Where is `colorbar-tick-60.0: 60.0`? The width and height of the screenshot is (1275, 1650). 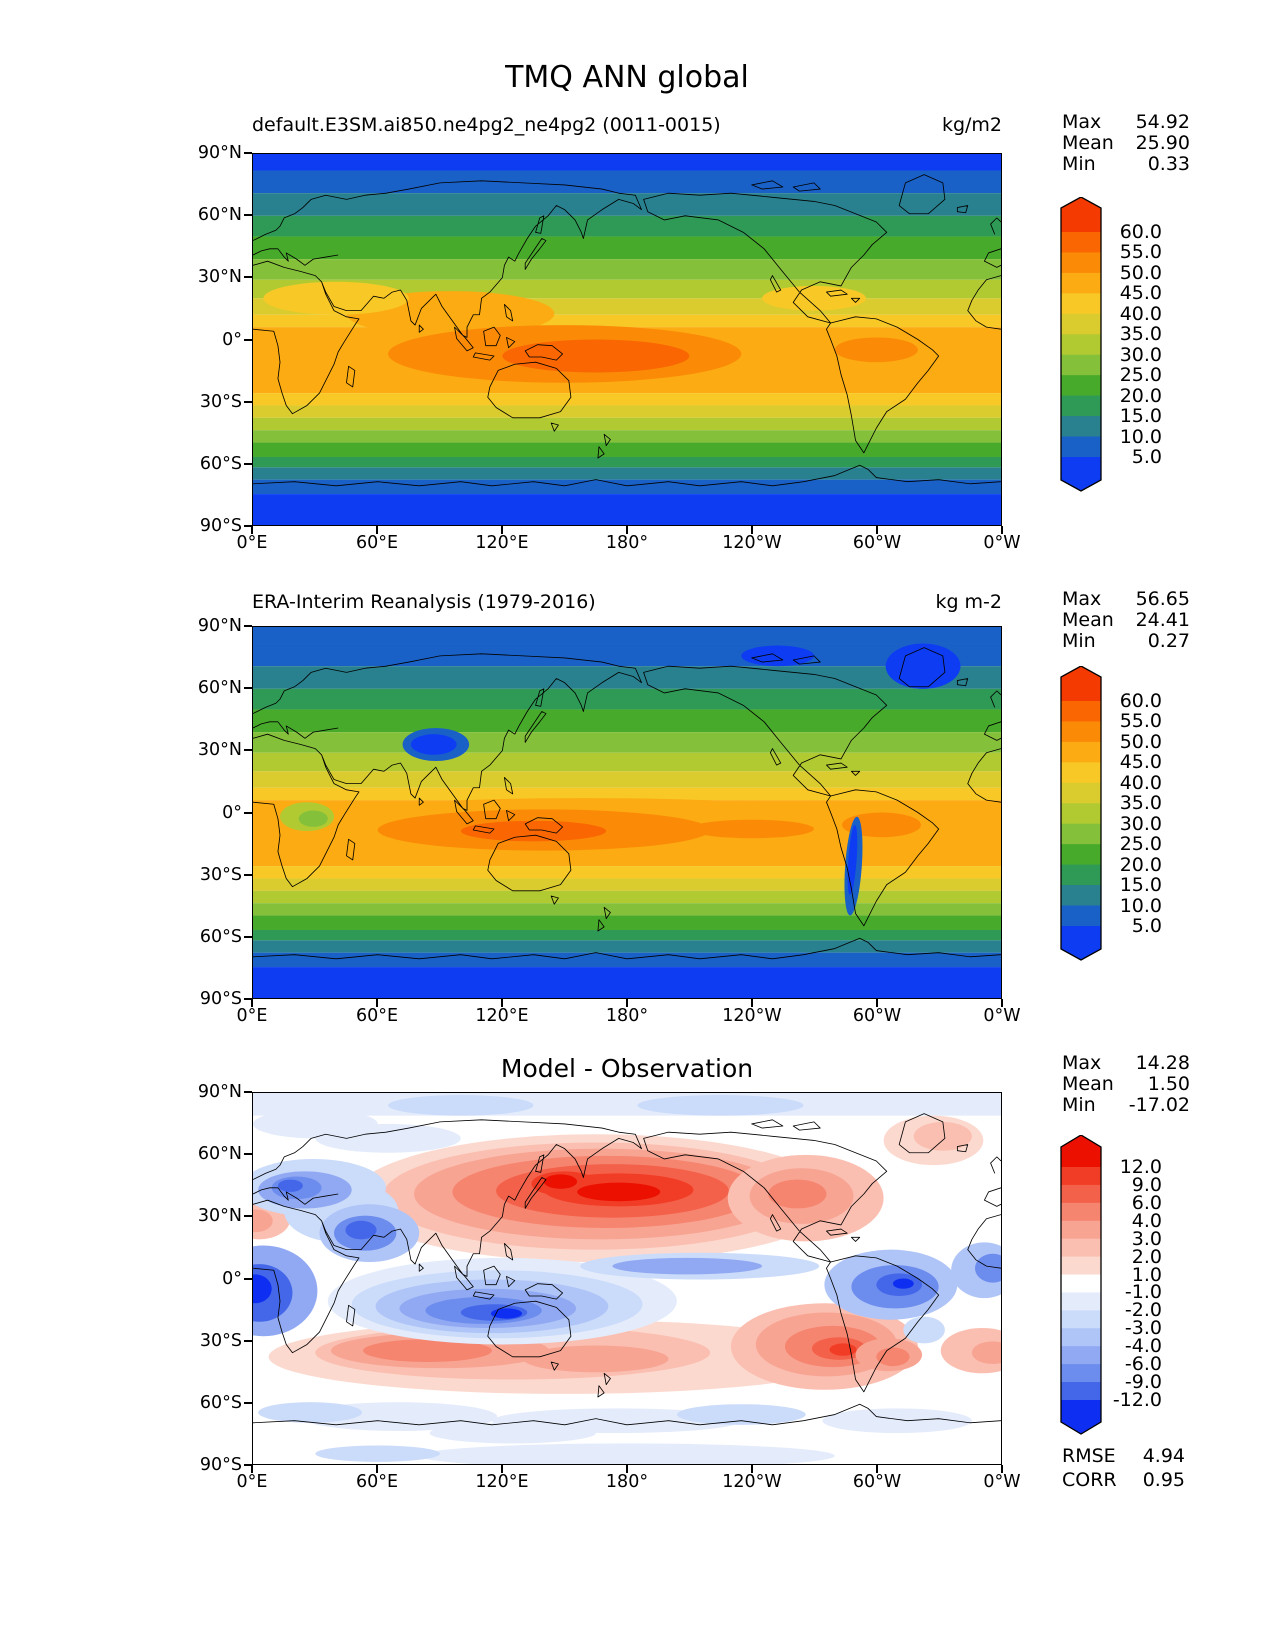 colorbar-tick-60.0: 60.0 is located at coordinates (1140, 701).